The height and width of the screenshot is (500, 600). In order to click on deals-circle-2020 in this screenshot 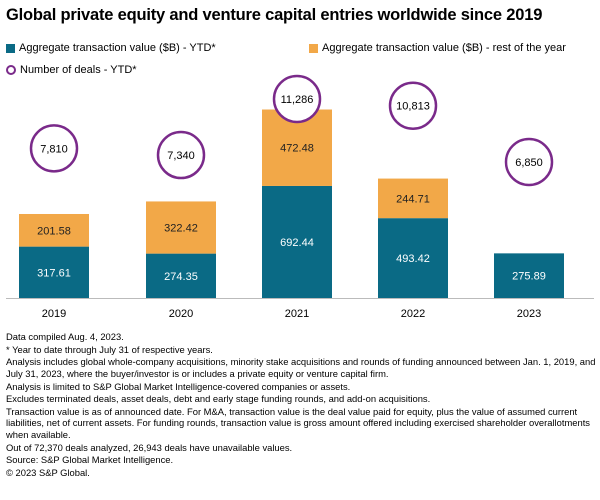, I will do `click(181, 155)`.